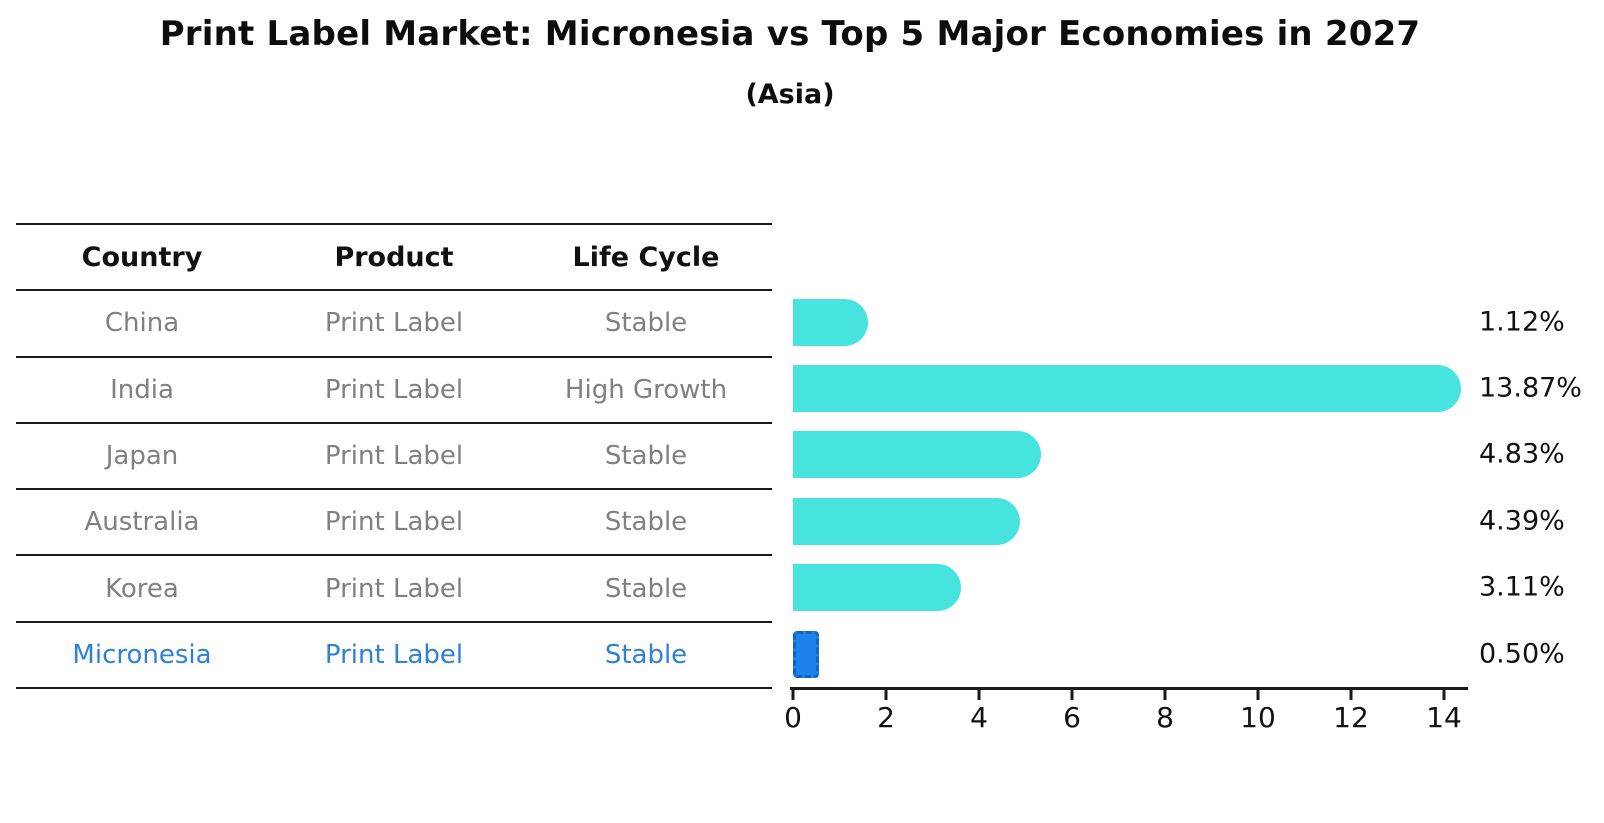  Describe the element at coordinates (793, 717) in the screenshot. I see `x-tick-label-0: 0` at that location.